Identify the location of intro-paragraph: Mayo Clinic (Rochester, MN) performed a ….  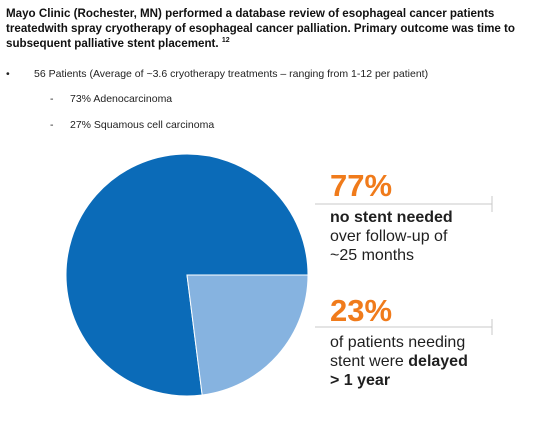
(269, 28).